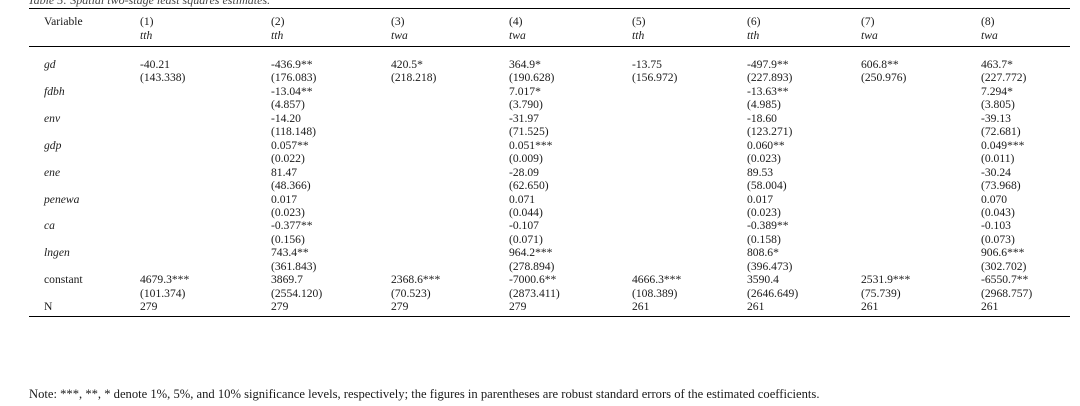  I want to click on standard-error-cell: (72.681), so click(1001, 132).